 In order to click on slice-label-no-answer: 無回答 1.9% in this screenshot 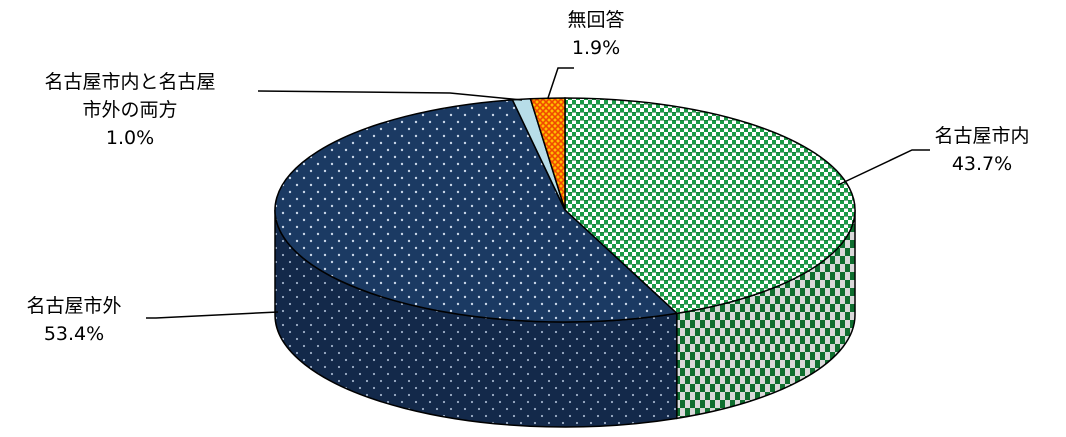, I will do `click(596, 34)`.